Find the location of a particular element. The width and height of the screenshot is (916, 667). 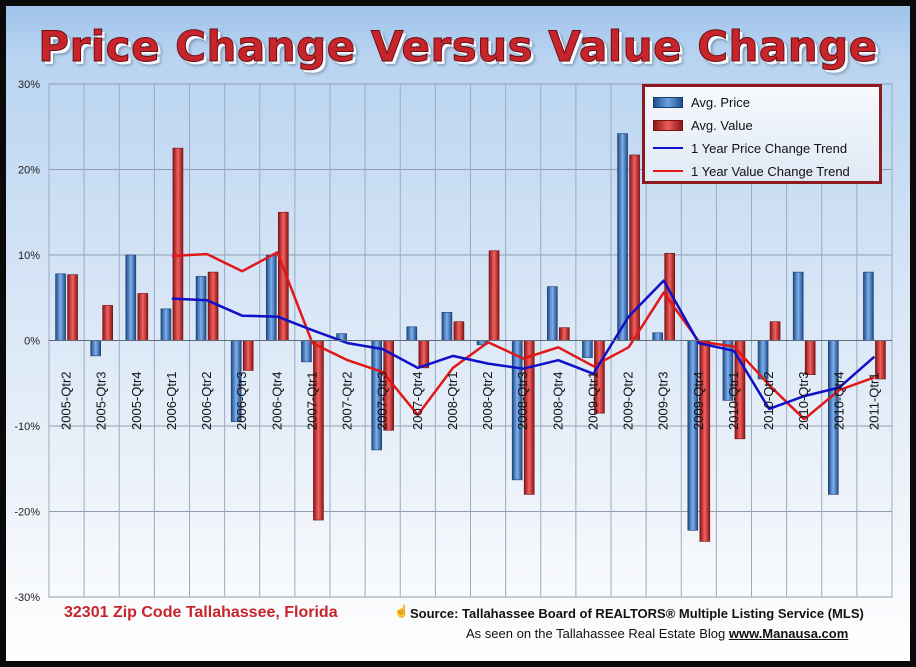

x-category-label: 2011-Qtr1 is located at coordinates (873, 401).